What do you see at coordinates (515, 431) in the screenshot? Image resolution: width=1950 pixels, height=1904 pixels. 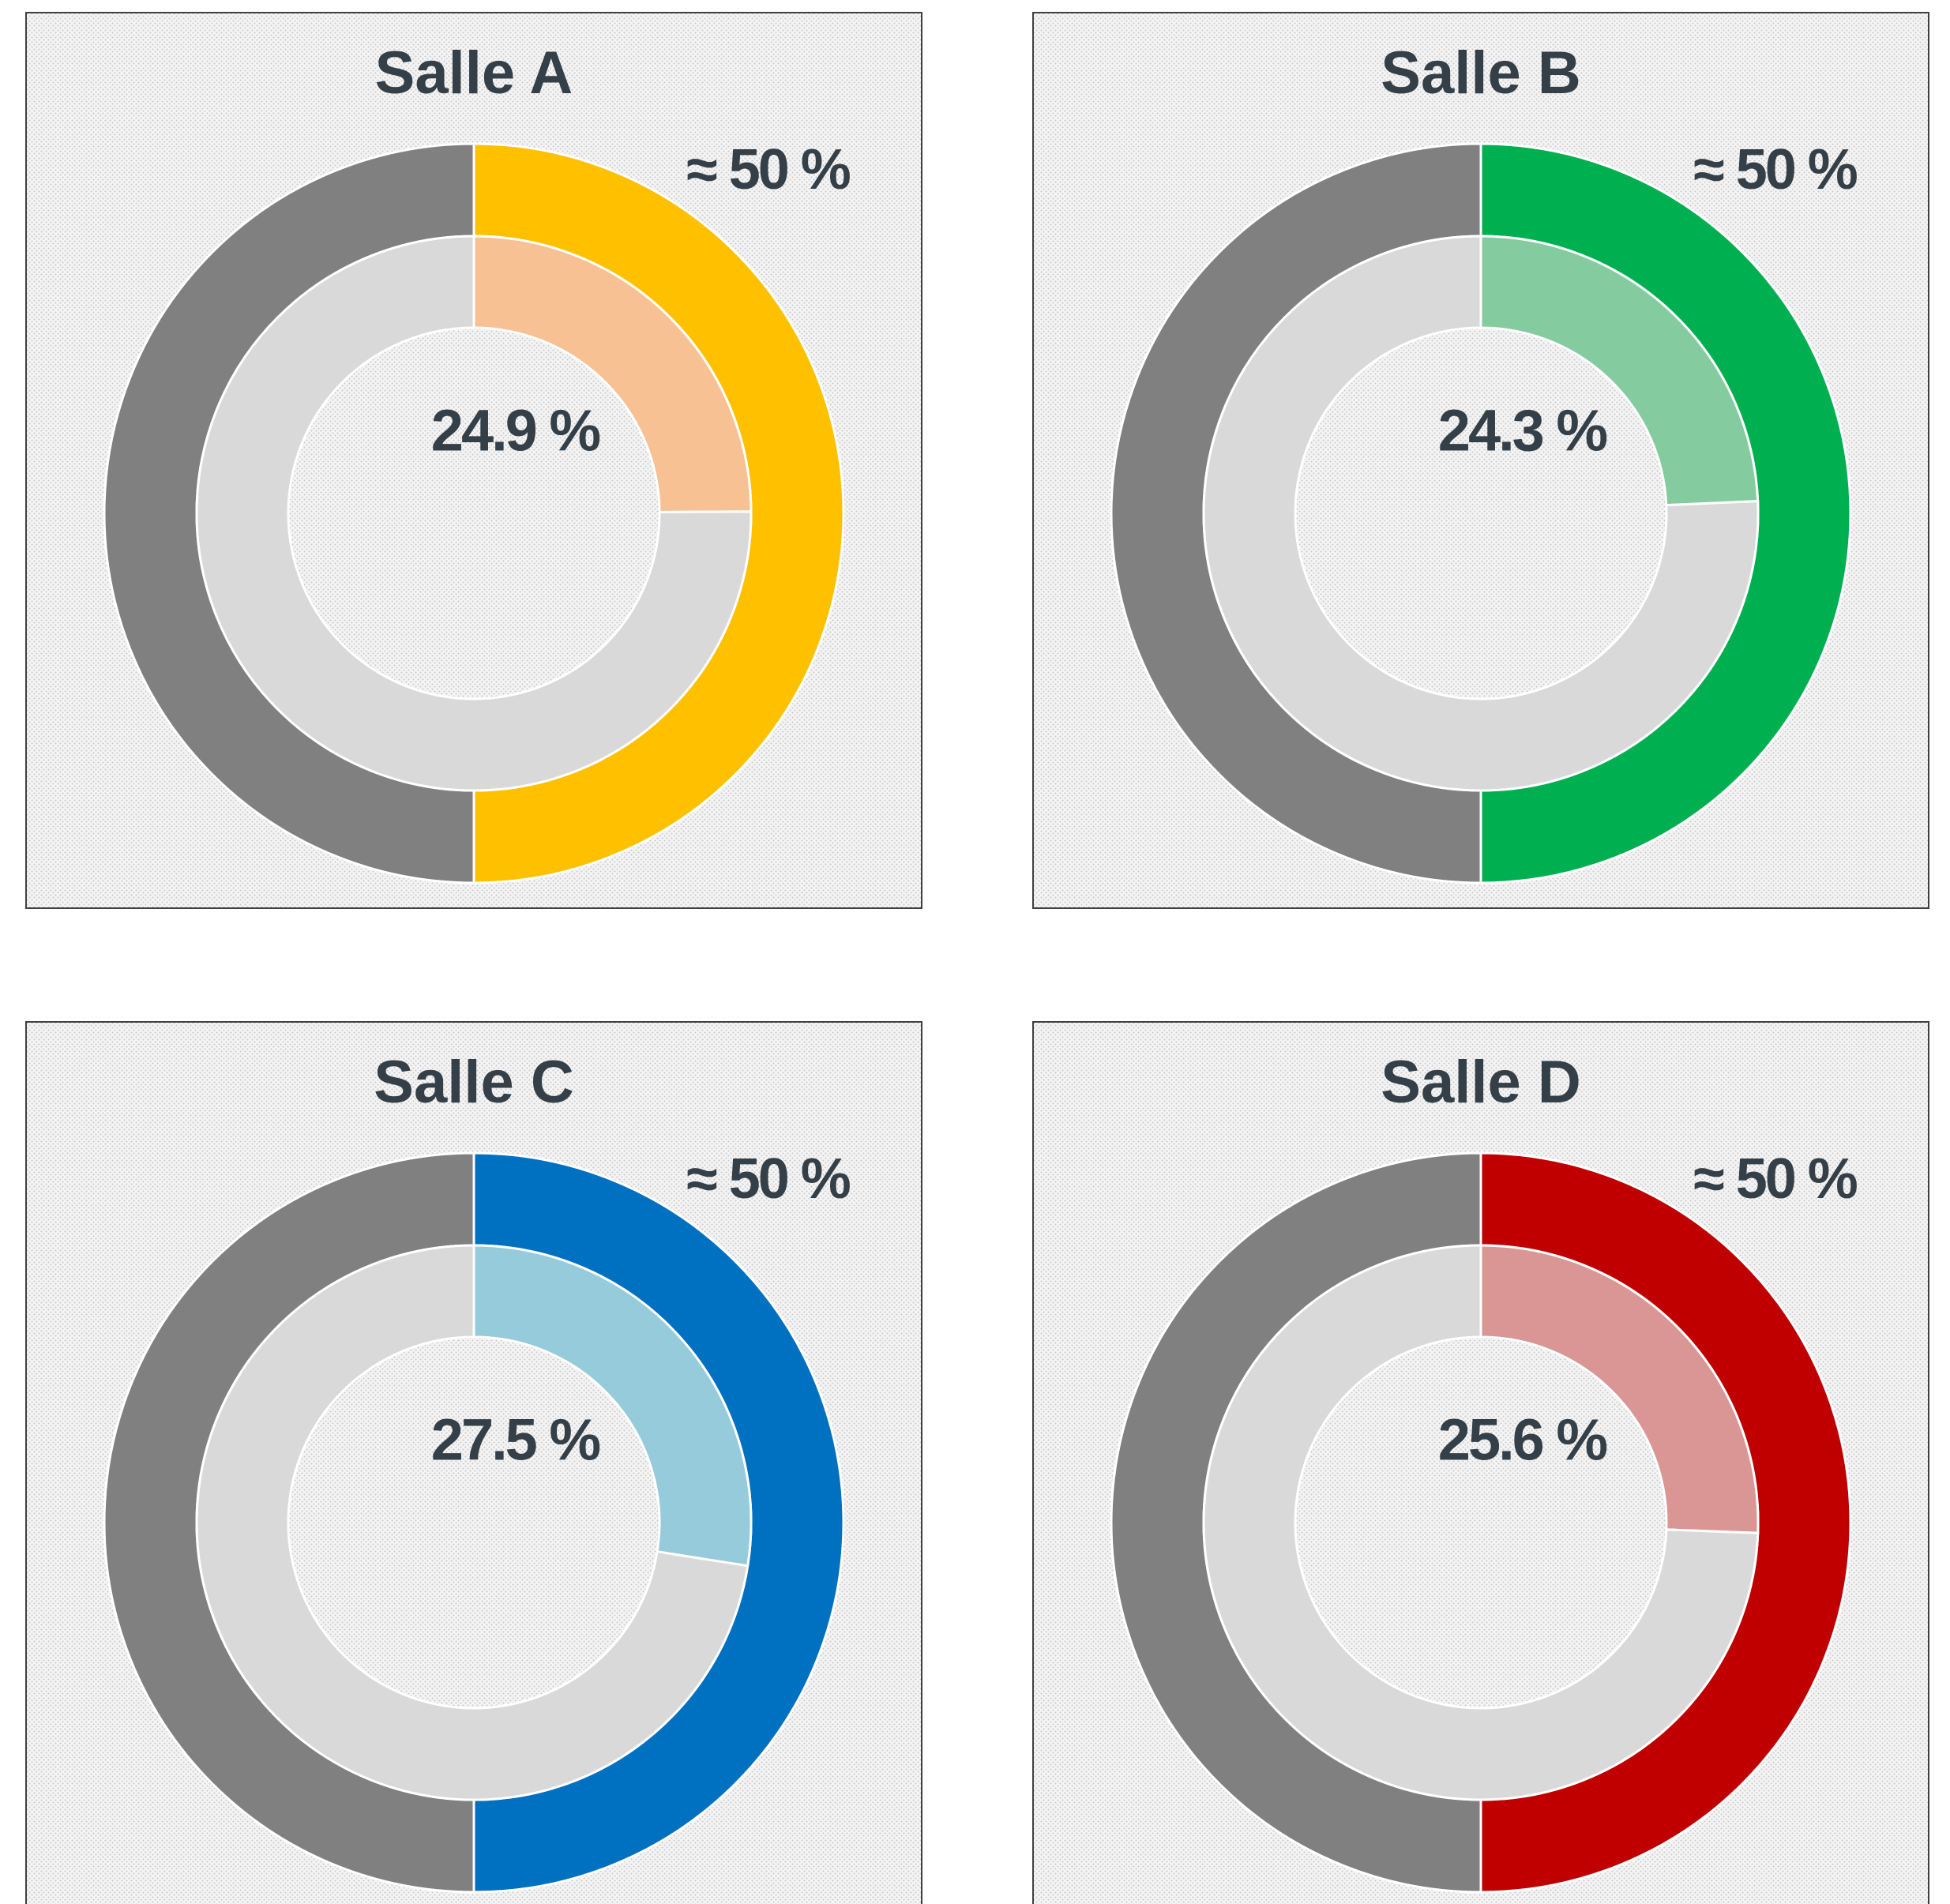 I see `value-label: 24.9 %` at bounding box center [515, 431].